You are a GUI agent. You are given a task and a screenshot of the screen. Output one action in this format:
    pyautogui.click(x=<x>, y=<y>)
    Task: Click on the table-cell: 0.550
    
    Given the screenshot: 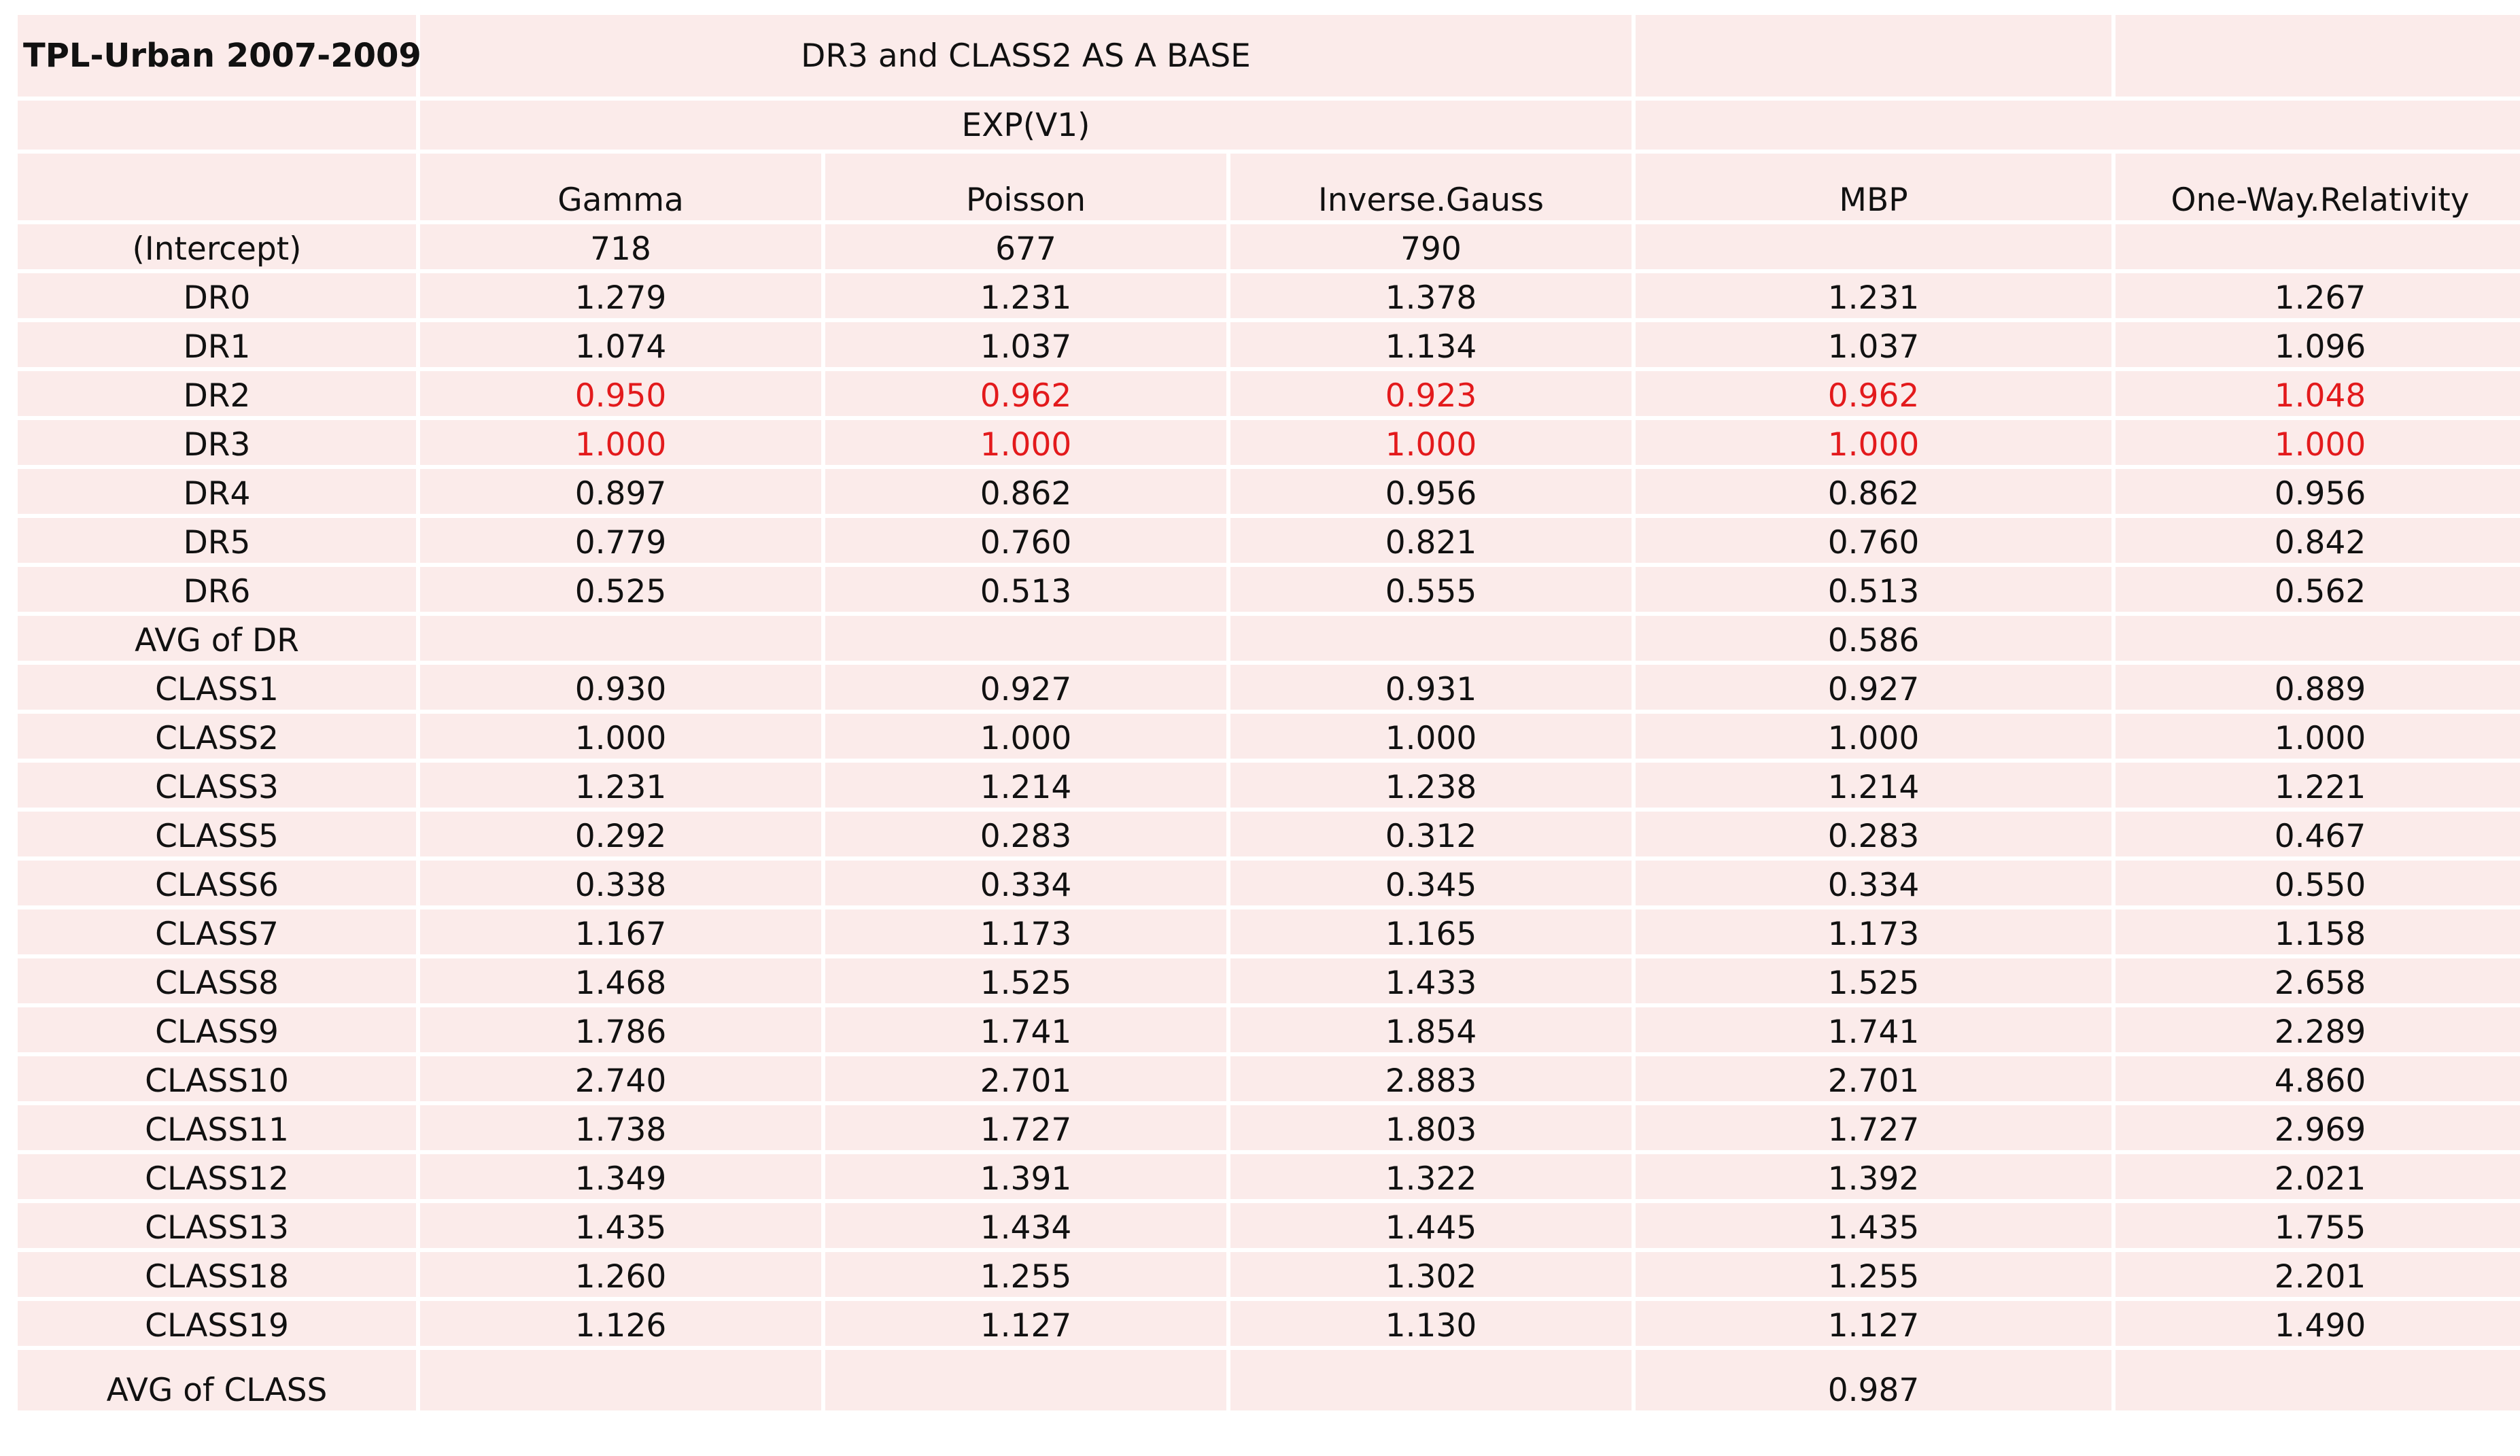 What is the action you would take?
    pyautogui.click(x=2318, y=883)
    